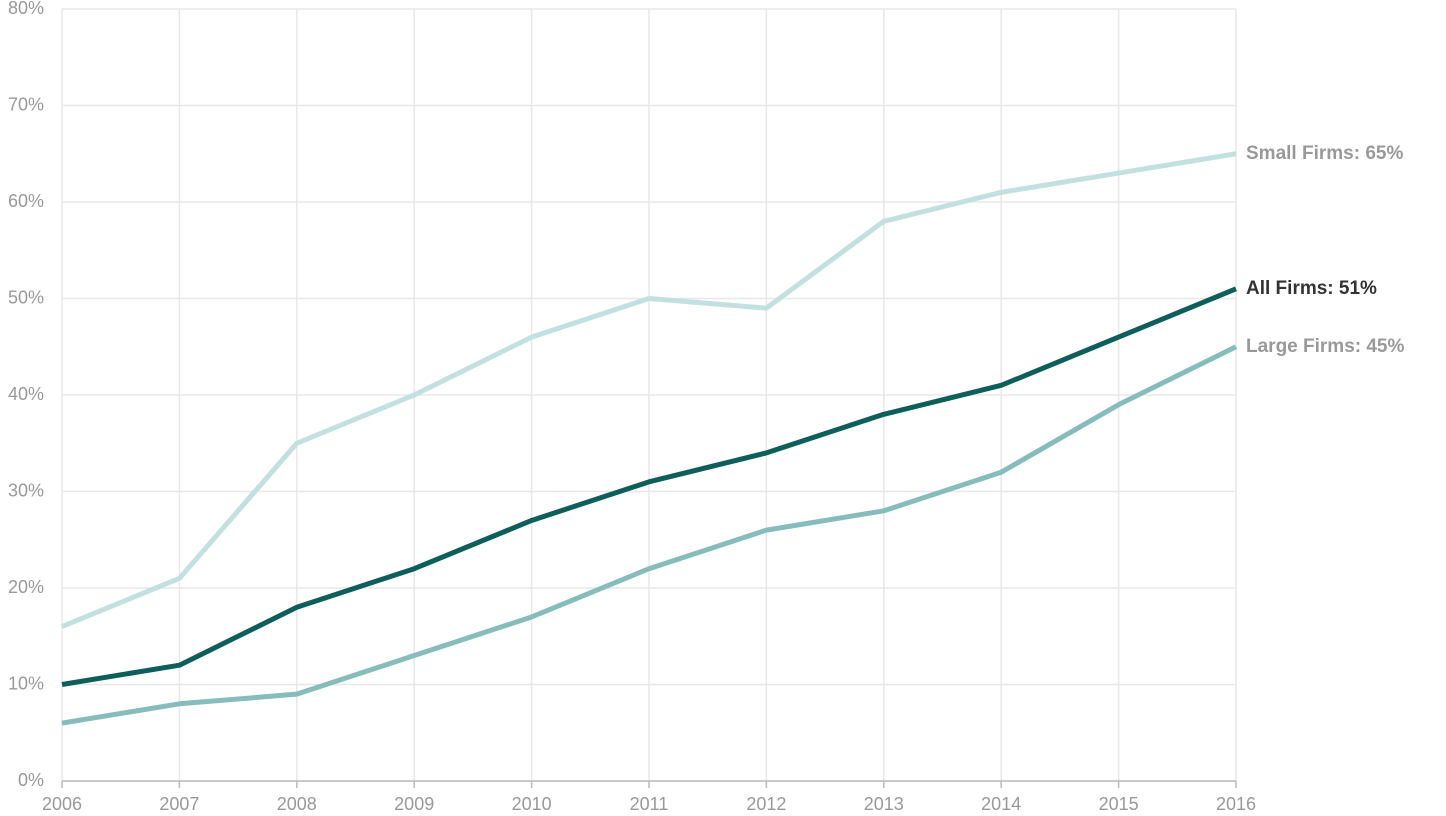  I want to click on x-tick-label: 2013, so click(884, 804).